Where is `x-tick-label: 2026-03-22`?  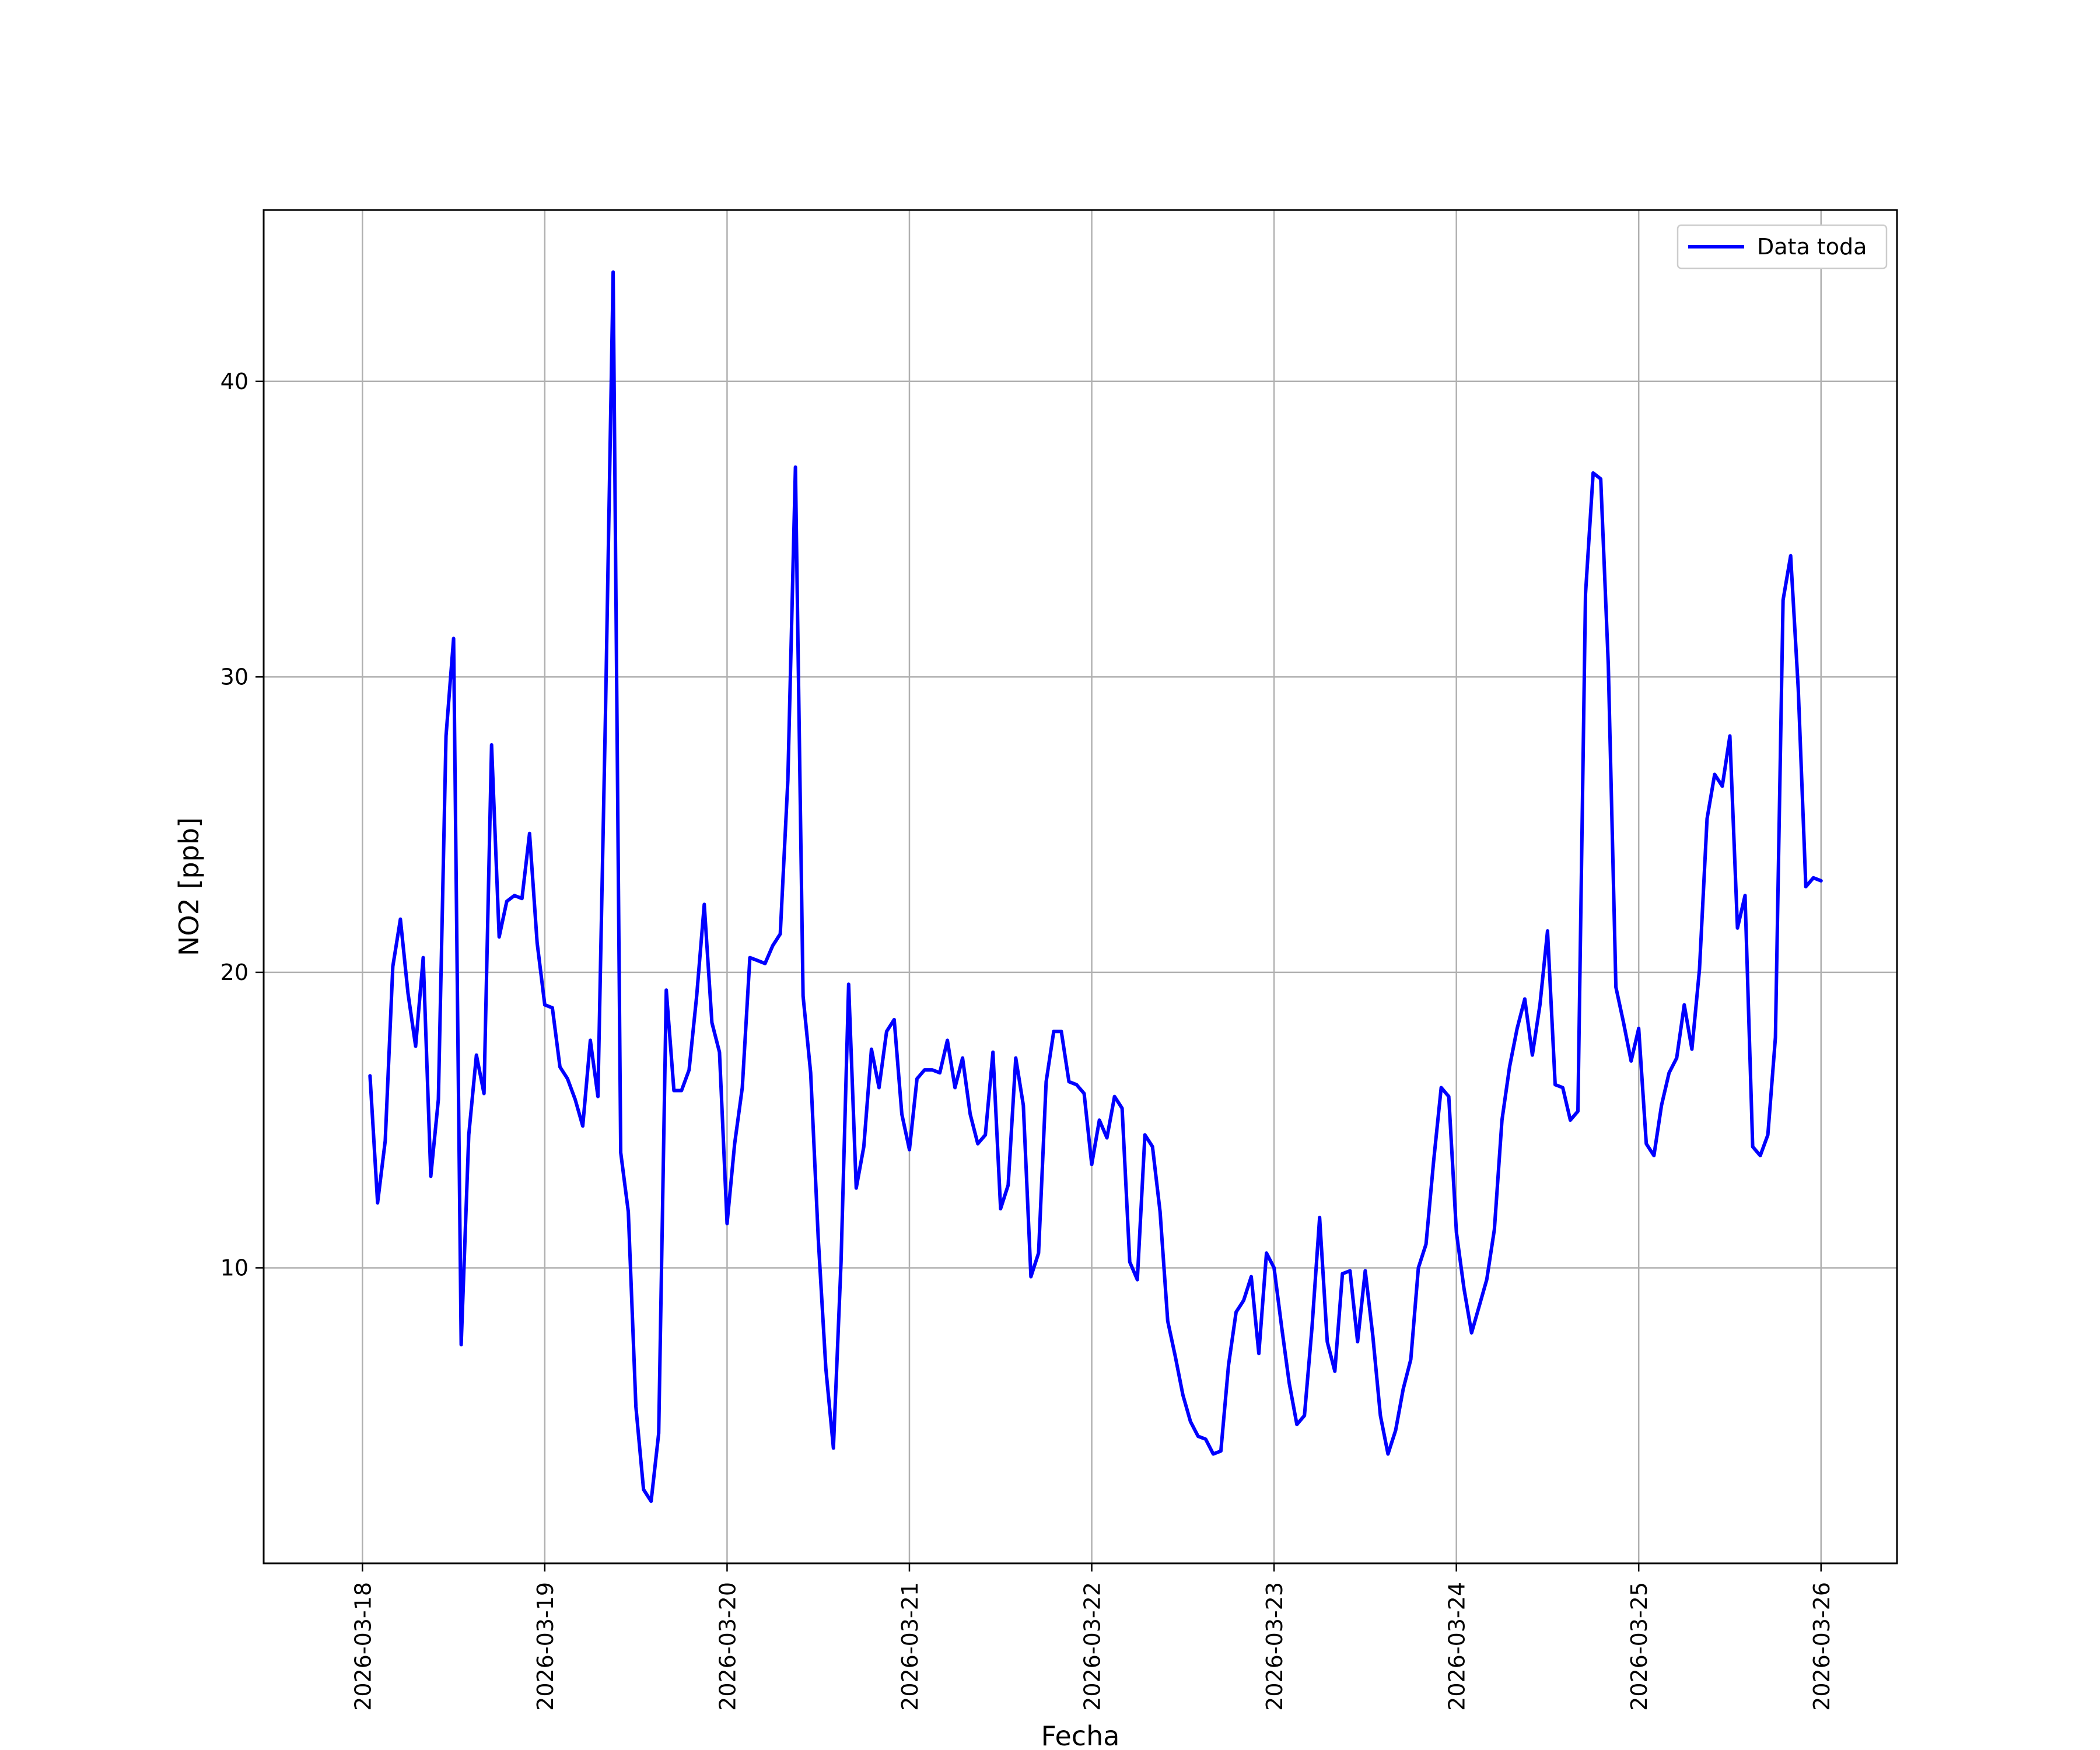 x-tick-label: 2026-03-22 is located at coordinates (1092, 1646).